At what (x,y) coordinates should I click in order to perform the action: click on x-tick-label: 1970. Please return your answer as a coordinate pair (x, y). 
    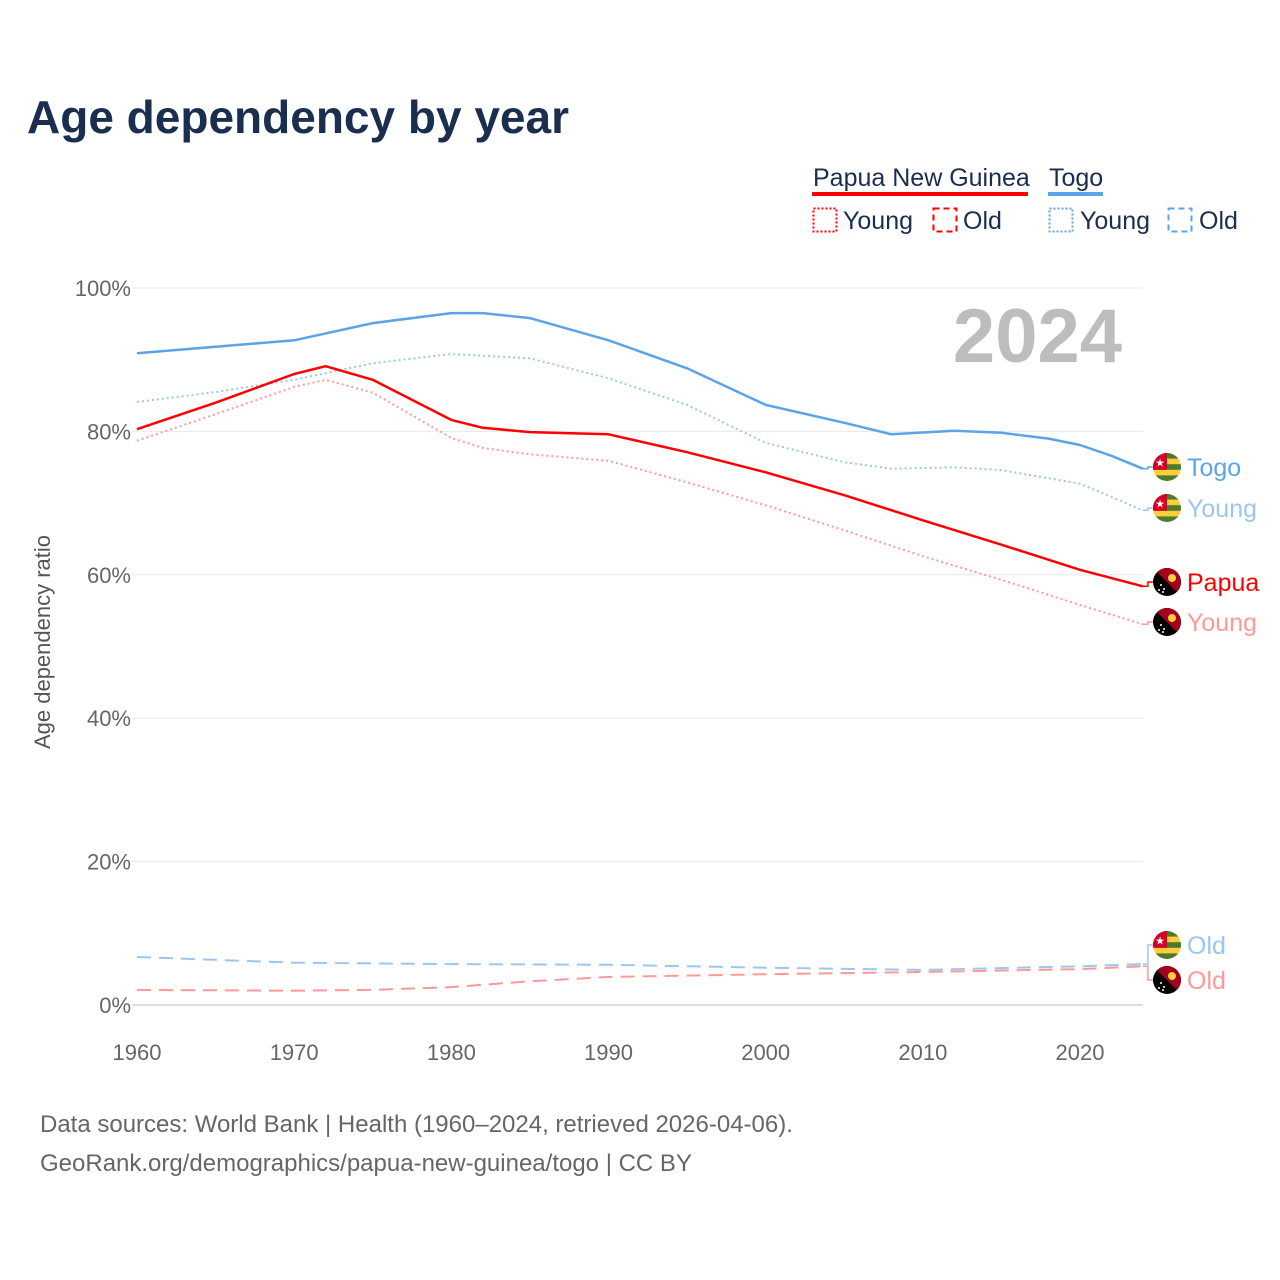
    Looking at the image, I should click on (294, 1052).